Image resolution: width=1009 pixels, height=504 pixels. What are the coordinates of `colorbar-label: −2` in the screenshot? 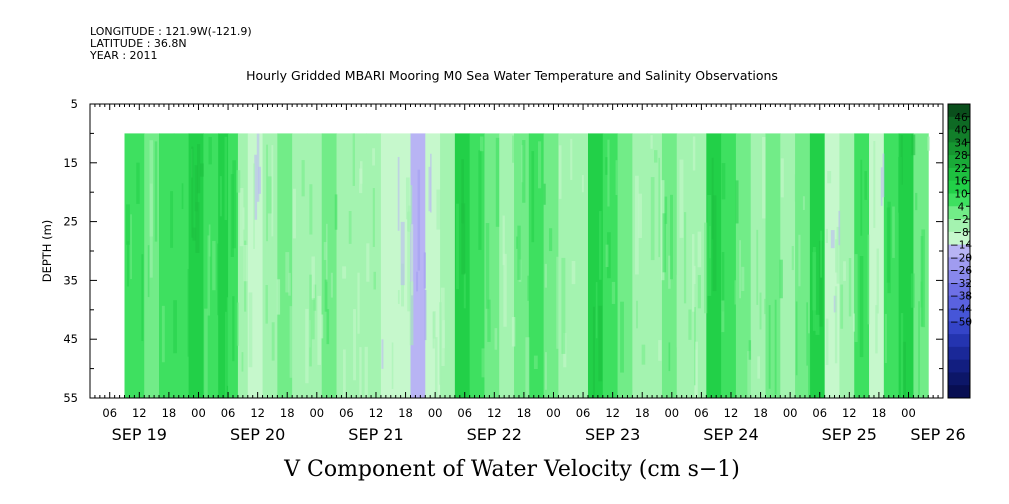 It's located at (960, 220).